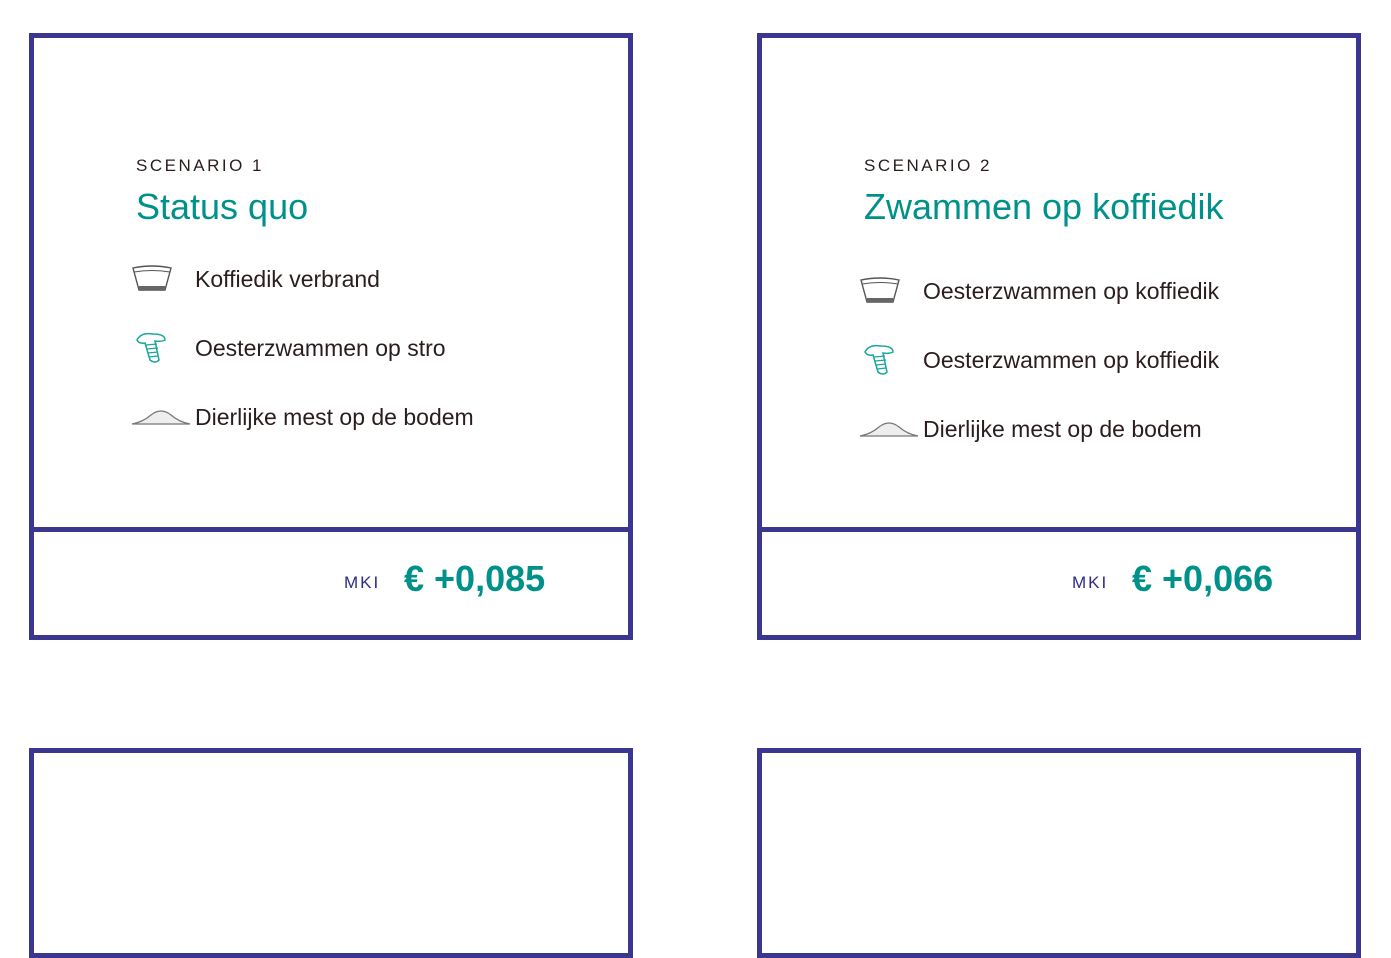  I want to click on scenario-title: Status quo, so click(222, 206).